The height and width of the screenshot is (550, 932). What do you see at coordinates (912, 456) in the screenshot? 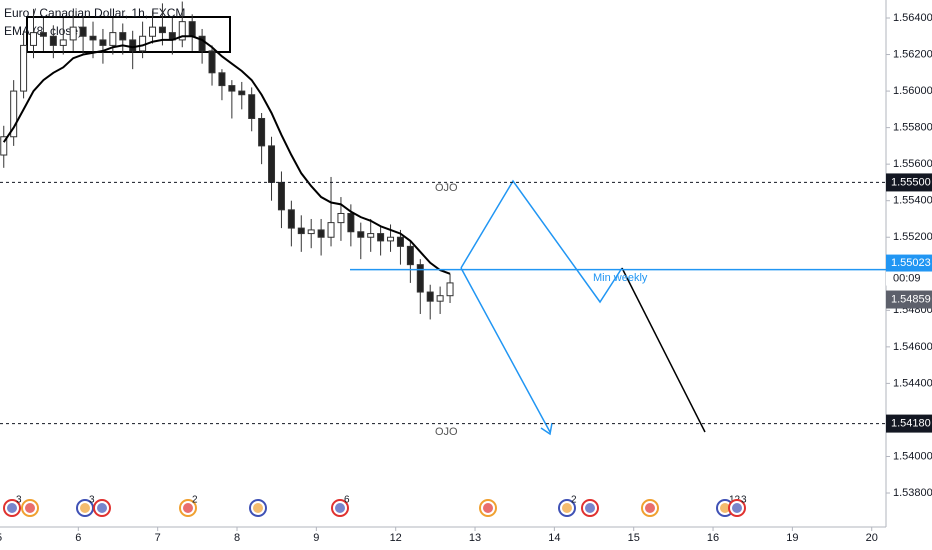
I see `y-tick-label: 1.54000` at bounding box center [912, 456].